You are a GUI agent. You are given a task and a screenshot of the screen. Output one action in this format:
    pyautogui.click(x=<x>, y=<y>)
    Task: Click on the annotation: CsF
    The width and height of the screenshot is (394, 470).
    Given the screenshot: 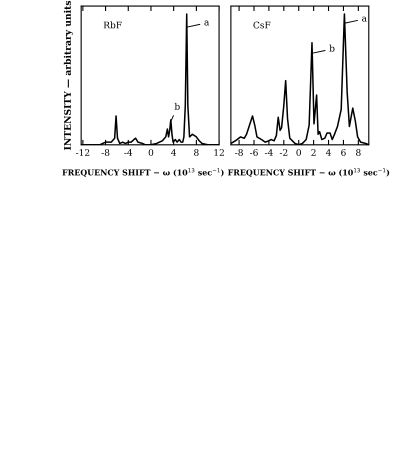 What is the action you would take?
    pyautogui.click(x=261, y=25)
    